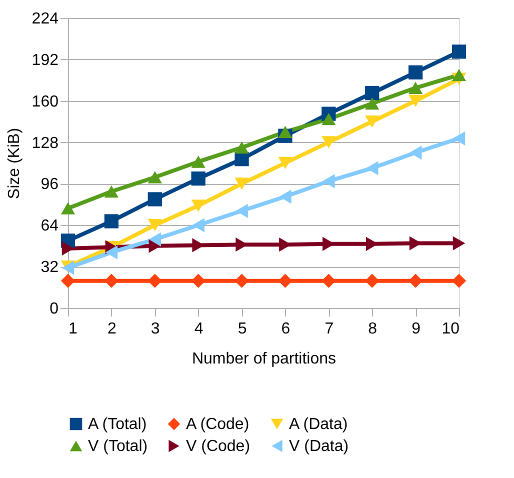 The image size is (514, 478). What do you see at coordinates (155, 329) in the screenshot?
I see `x-tick-label: 3` at bounding box center [155, 329].